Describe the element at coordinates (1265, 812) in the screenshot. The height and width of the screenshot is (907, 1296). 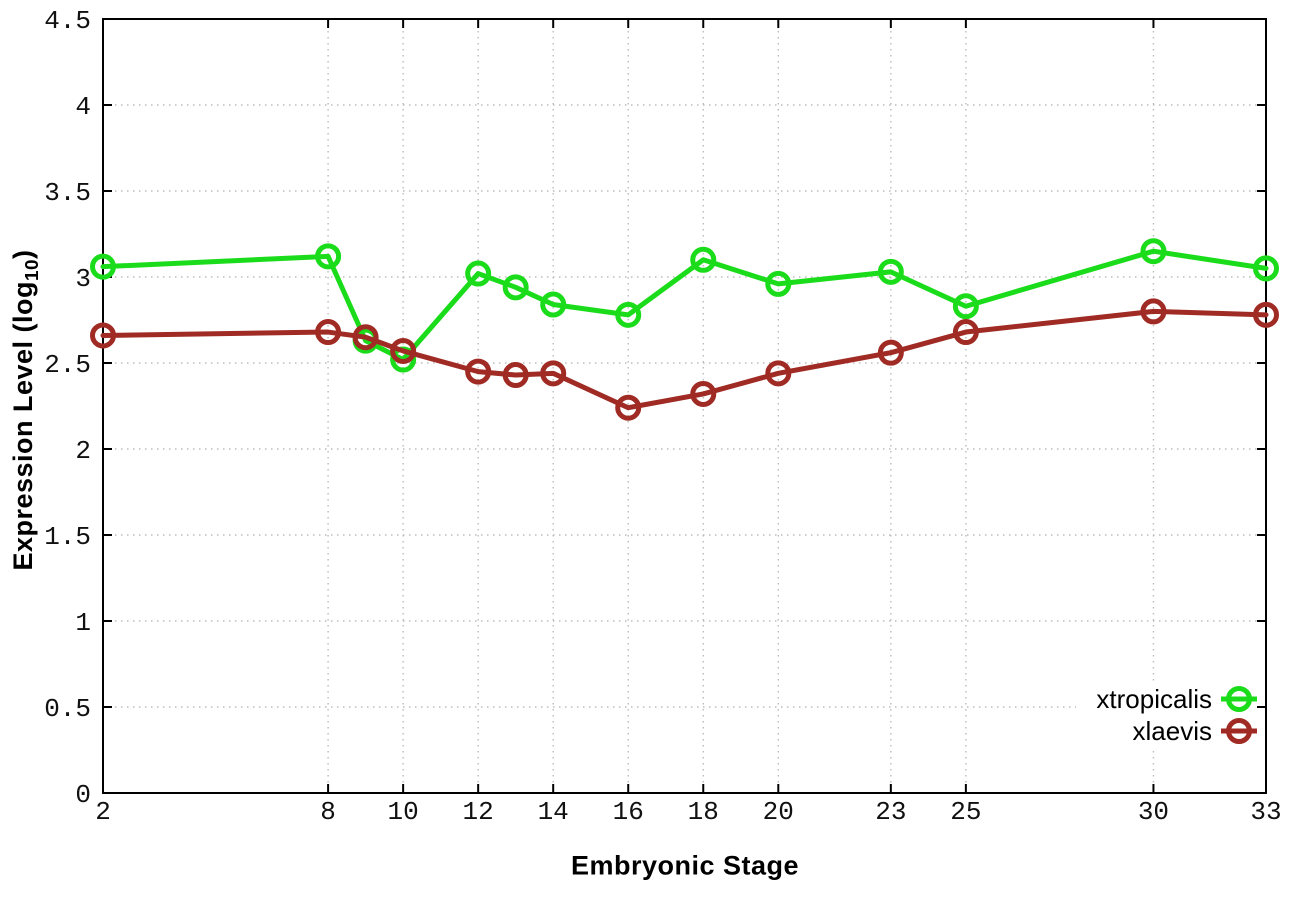
I see `x-tick-label: 33` at that location.